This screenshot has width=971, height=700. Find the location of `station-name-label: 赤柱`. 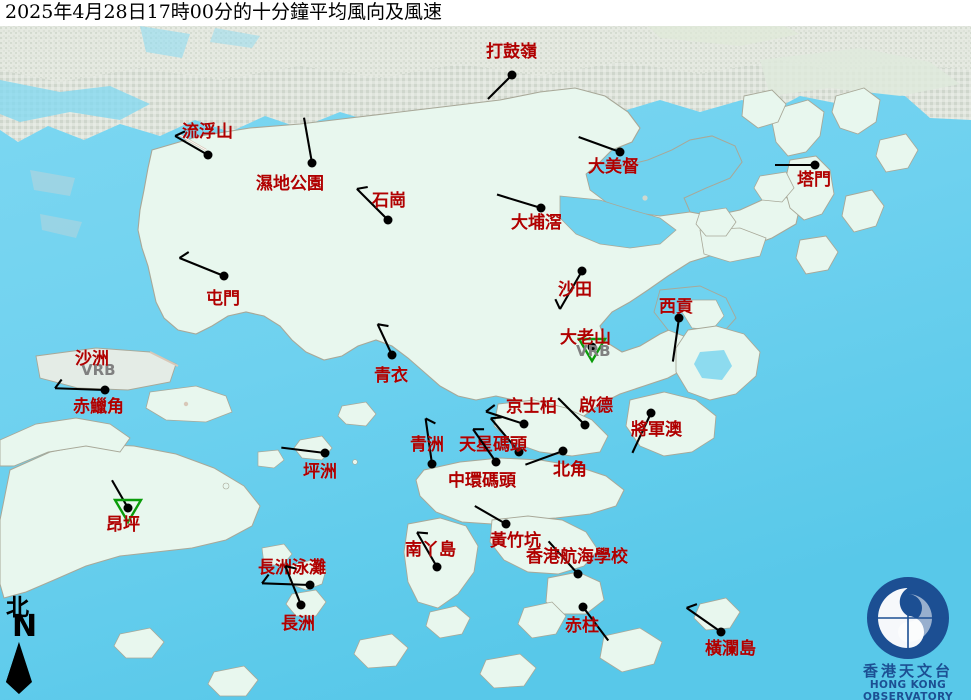

station-name-label: 赤柱 is located at coordinates (582, 626).